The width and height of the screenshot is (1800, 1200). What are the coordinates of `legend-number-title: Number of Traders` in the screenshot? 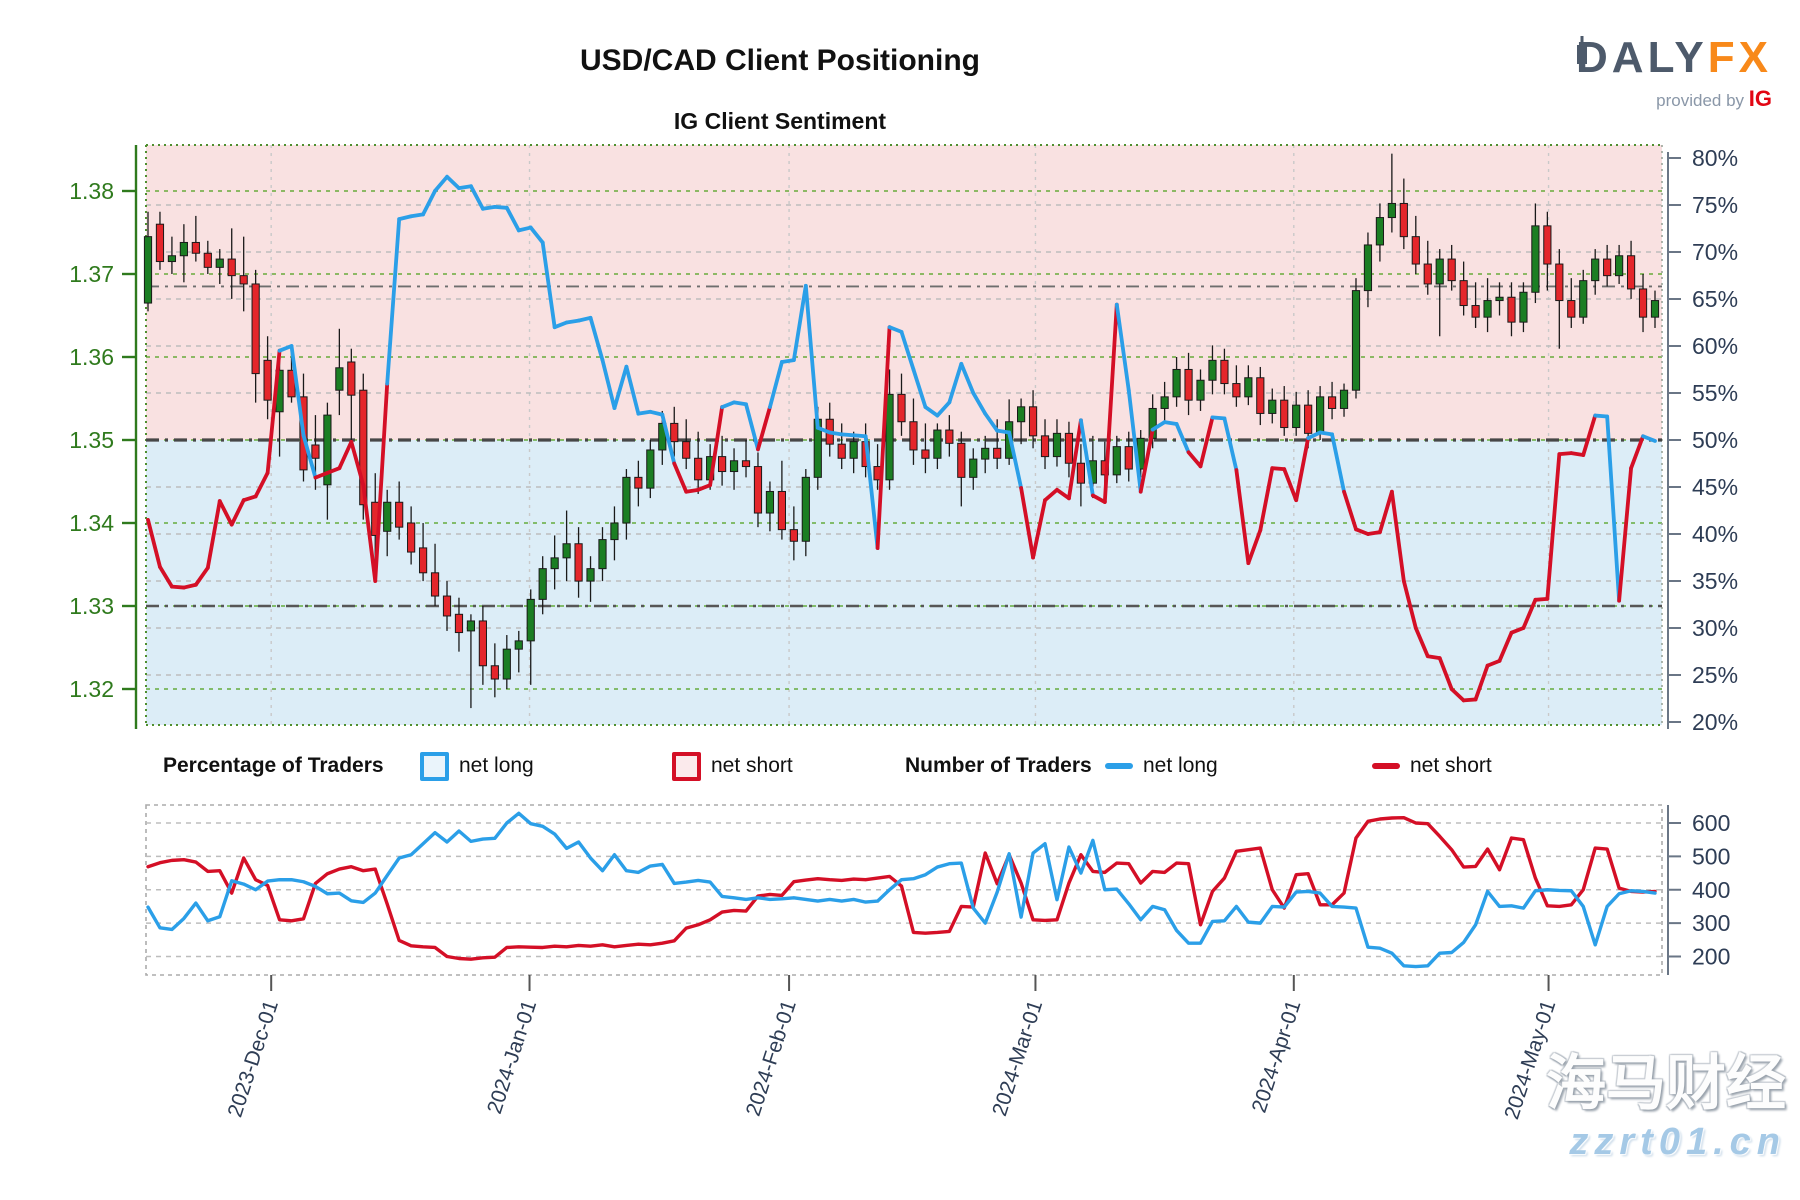 It's located at (998, 765).